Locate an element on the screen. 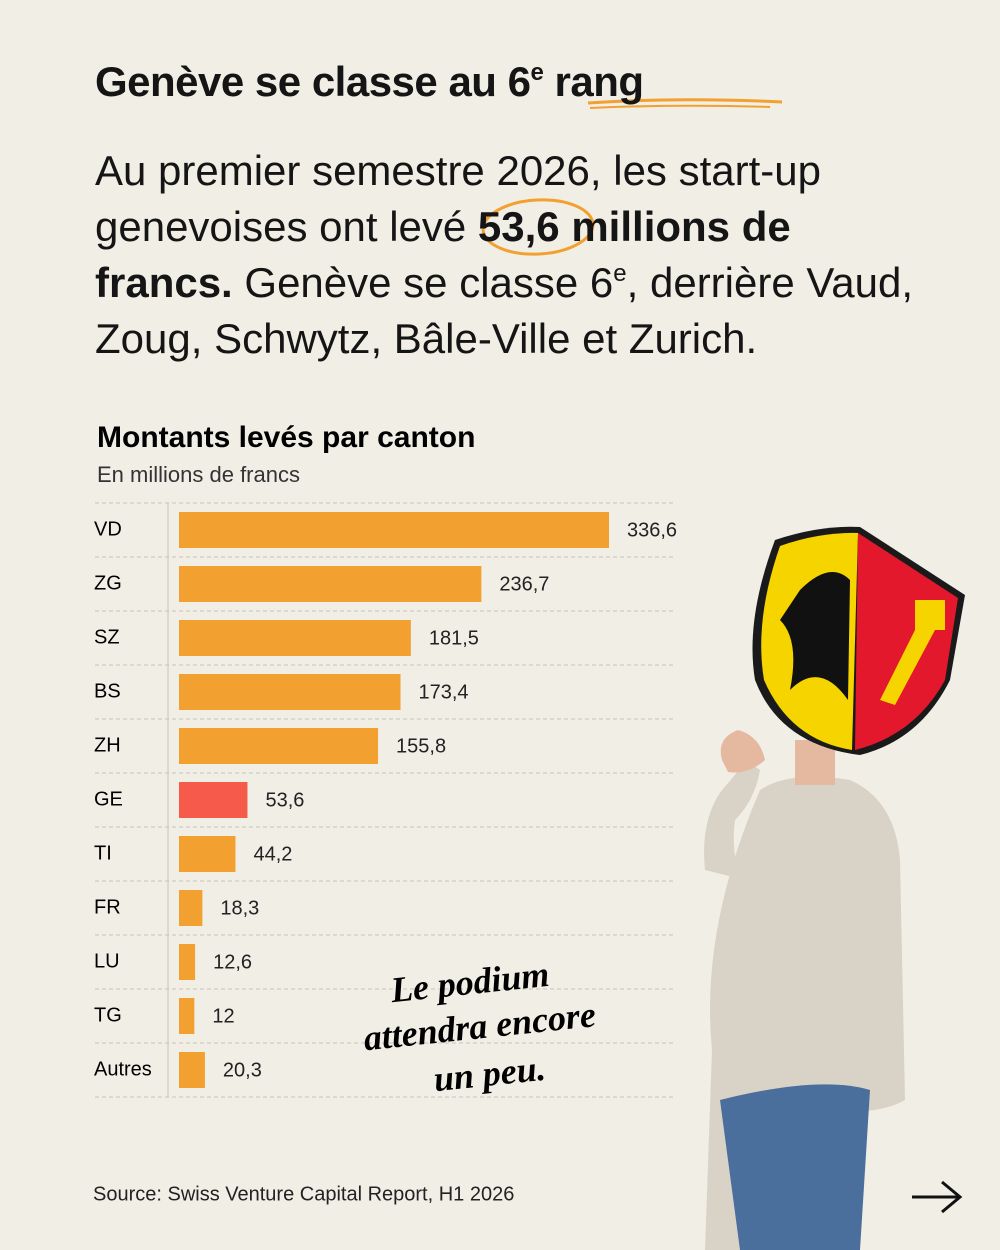 This screenshot has width=1000, height=1250. value-label: 20,3 is located at coordinates (242, 1070).